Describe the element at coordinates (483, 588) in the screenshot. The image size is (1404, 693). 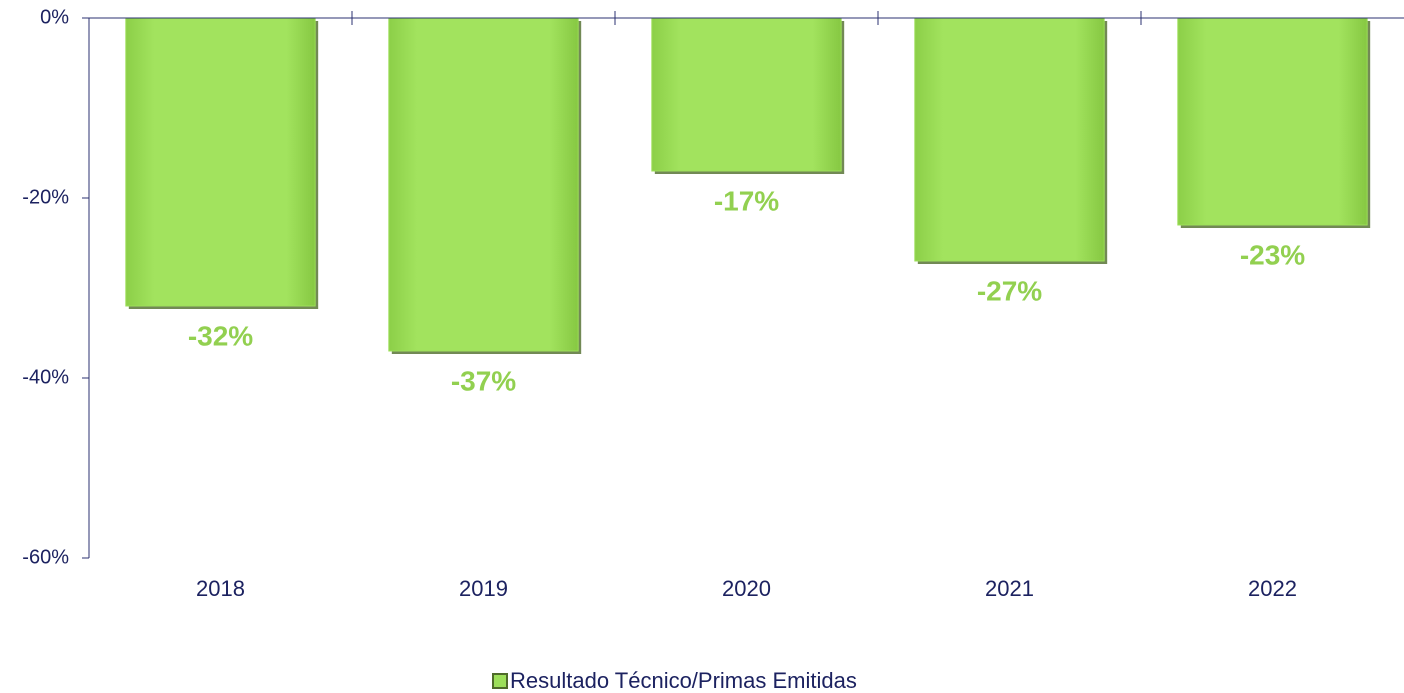
I see `x-tick-label: 2019` at that location.